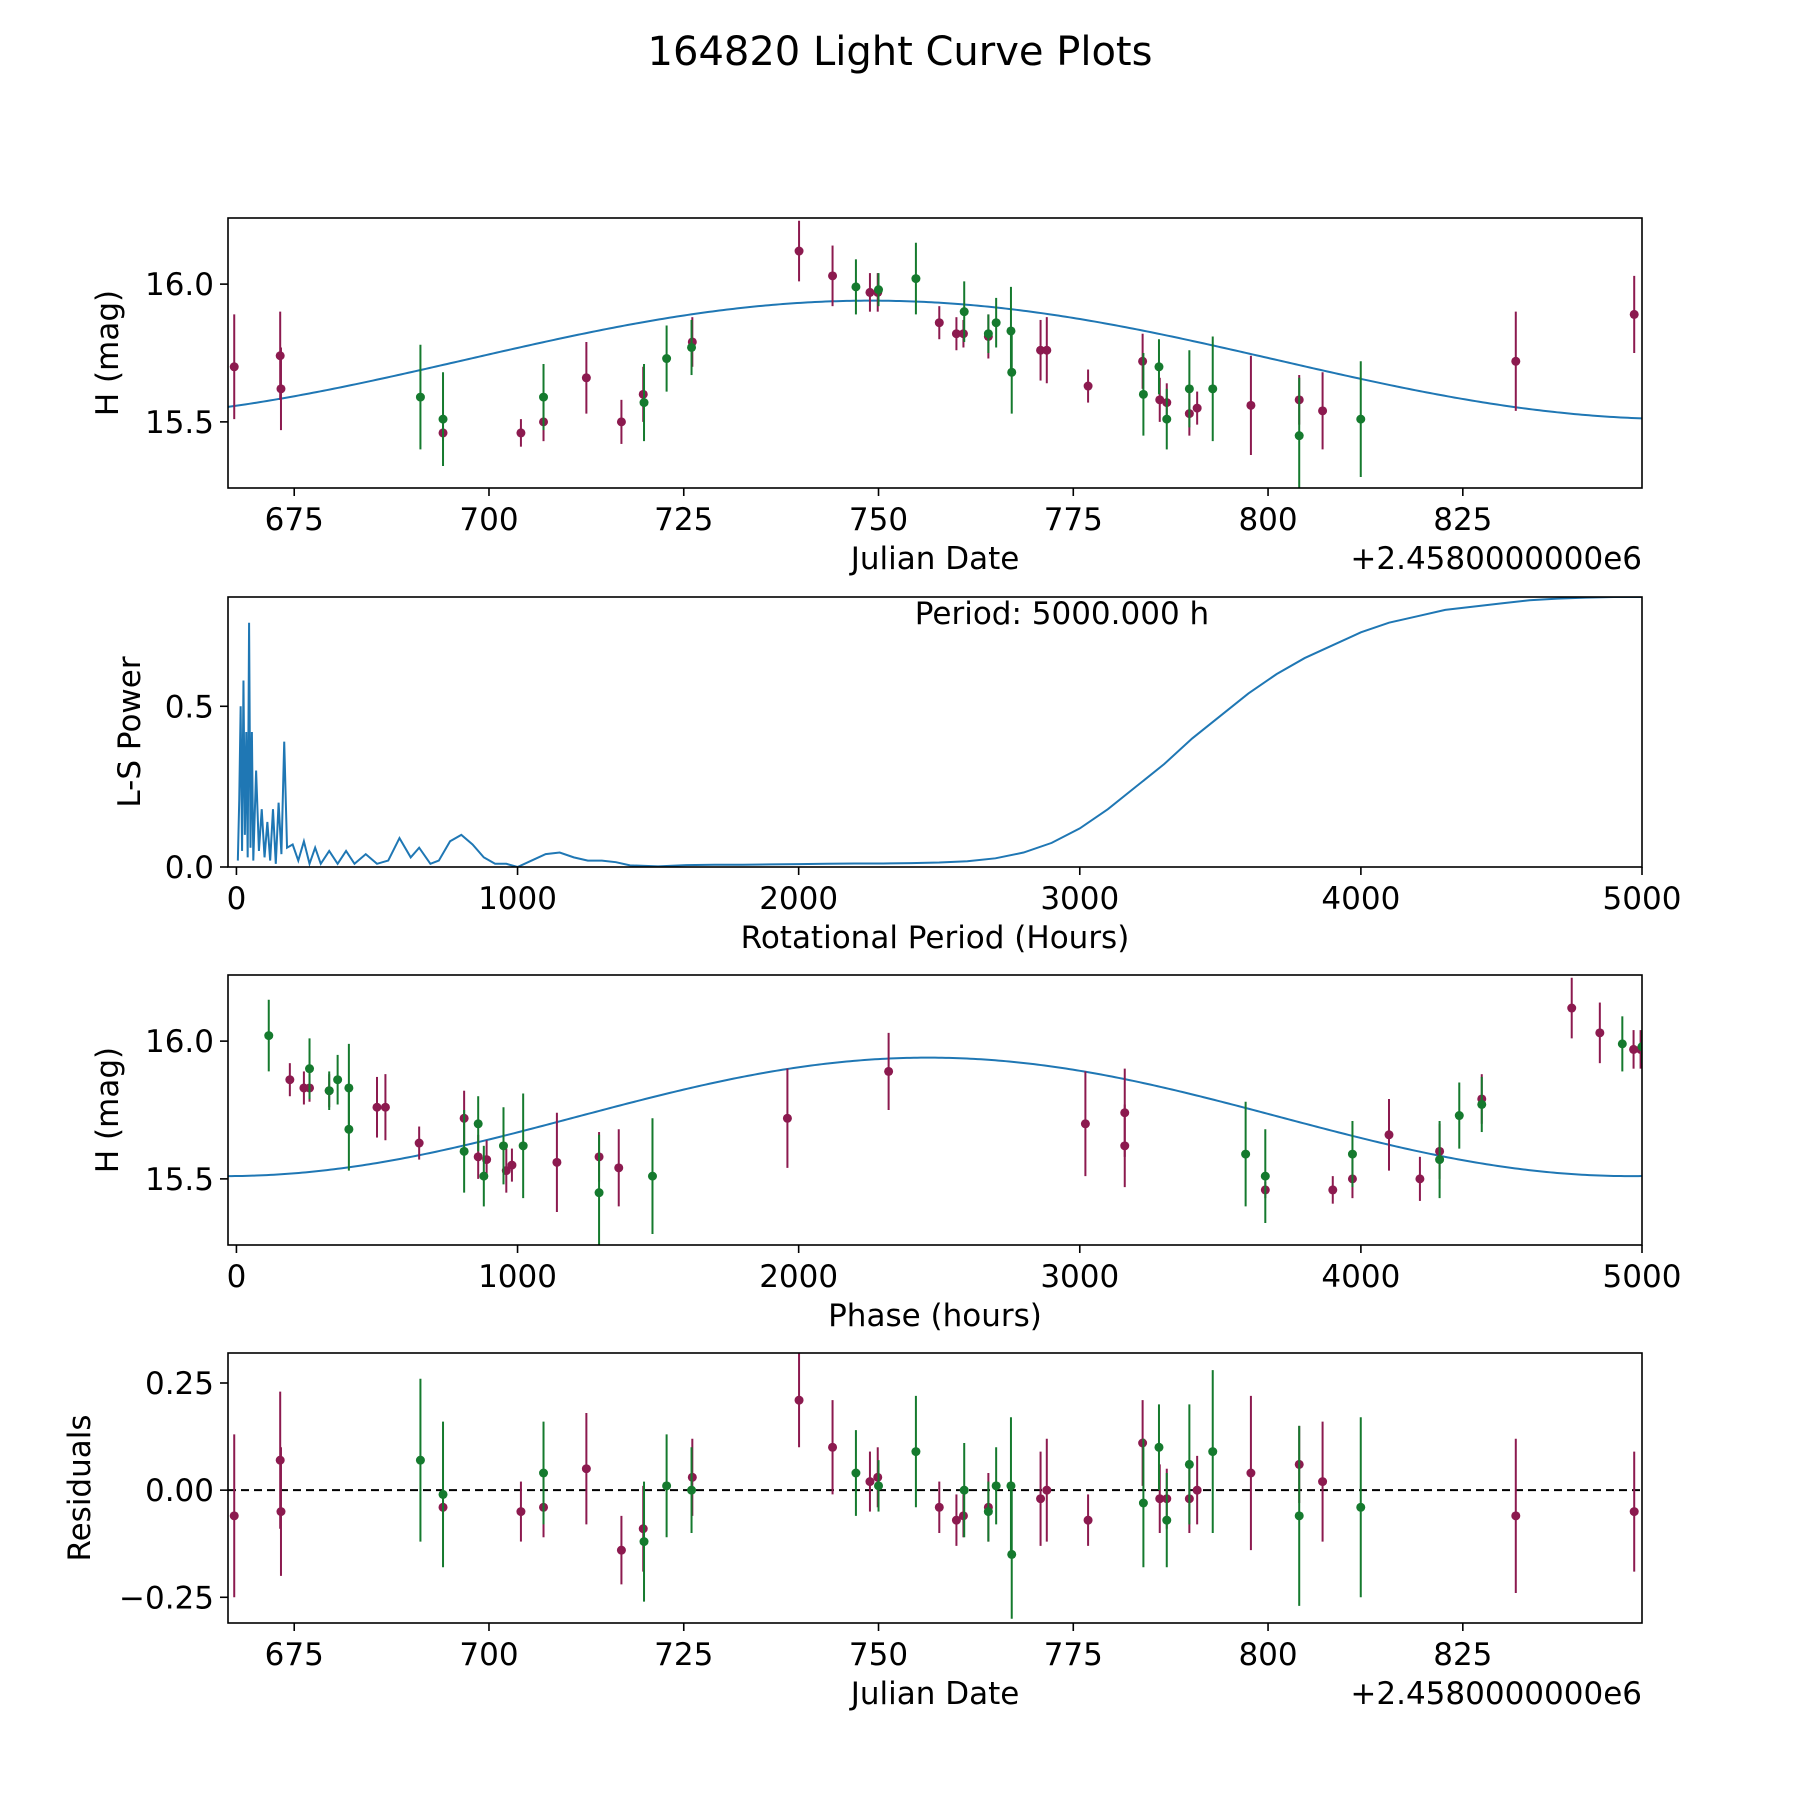 The width and height of the screenshot is (1800, 1800). I want to click on power-spectrum-line, so click(939, 732).